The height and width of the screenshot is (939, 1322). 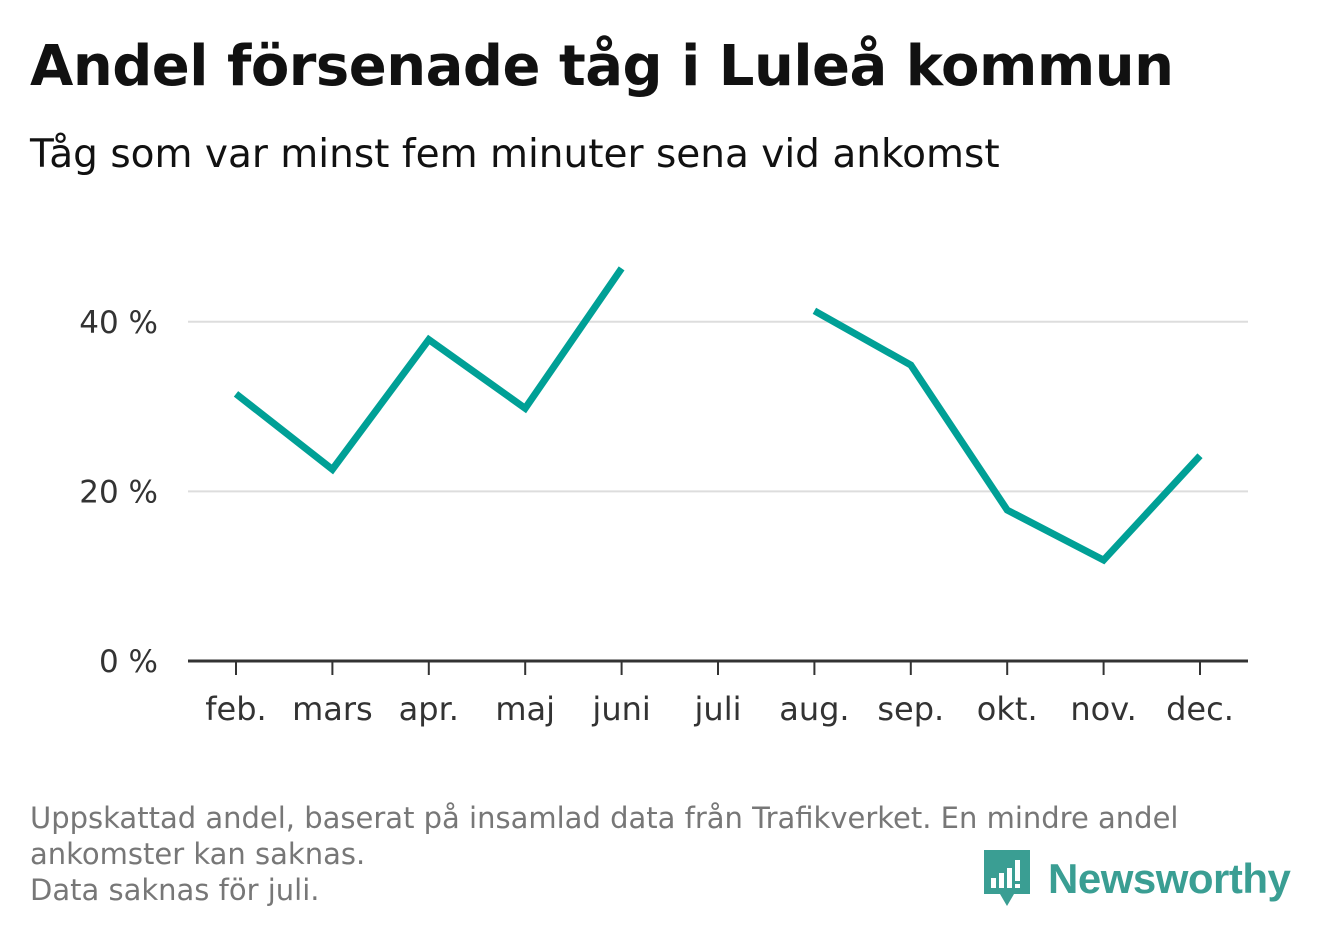 I want to click on grid-lines, so click(x=718, y=406).